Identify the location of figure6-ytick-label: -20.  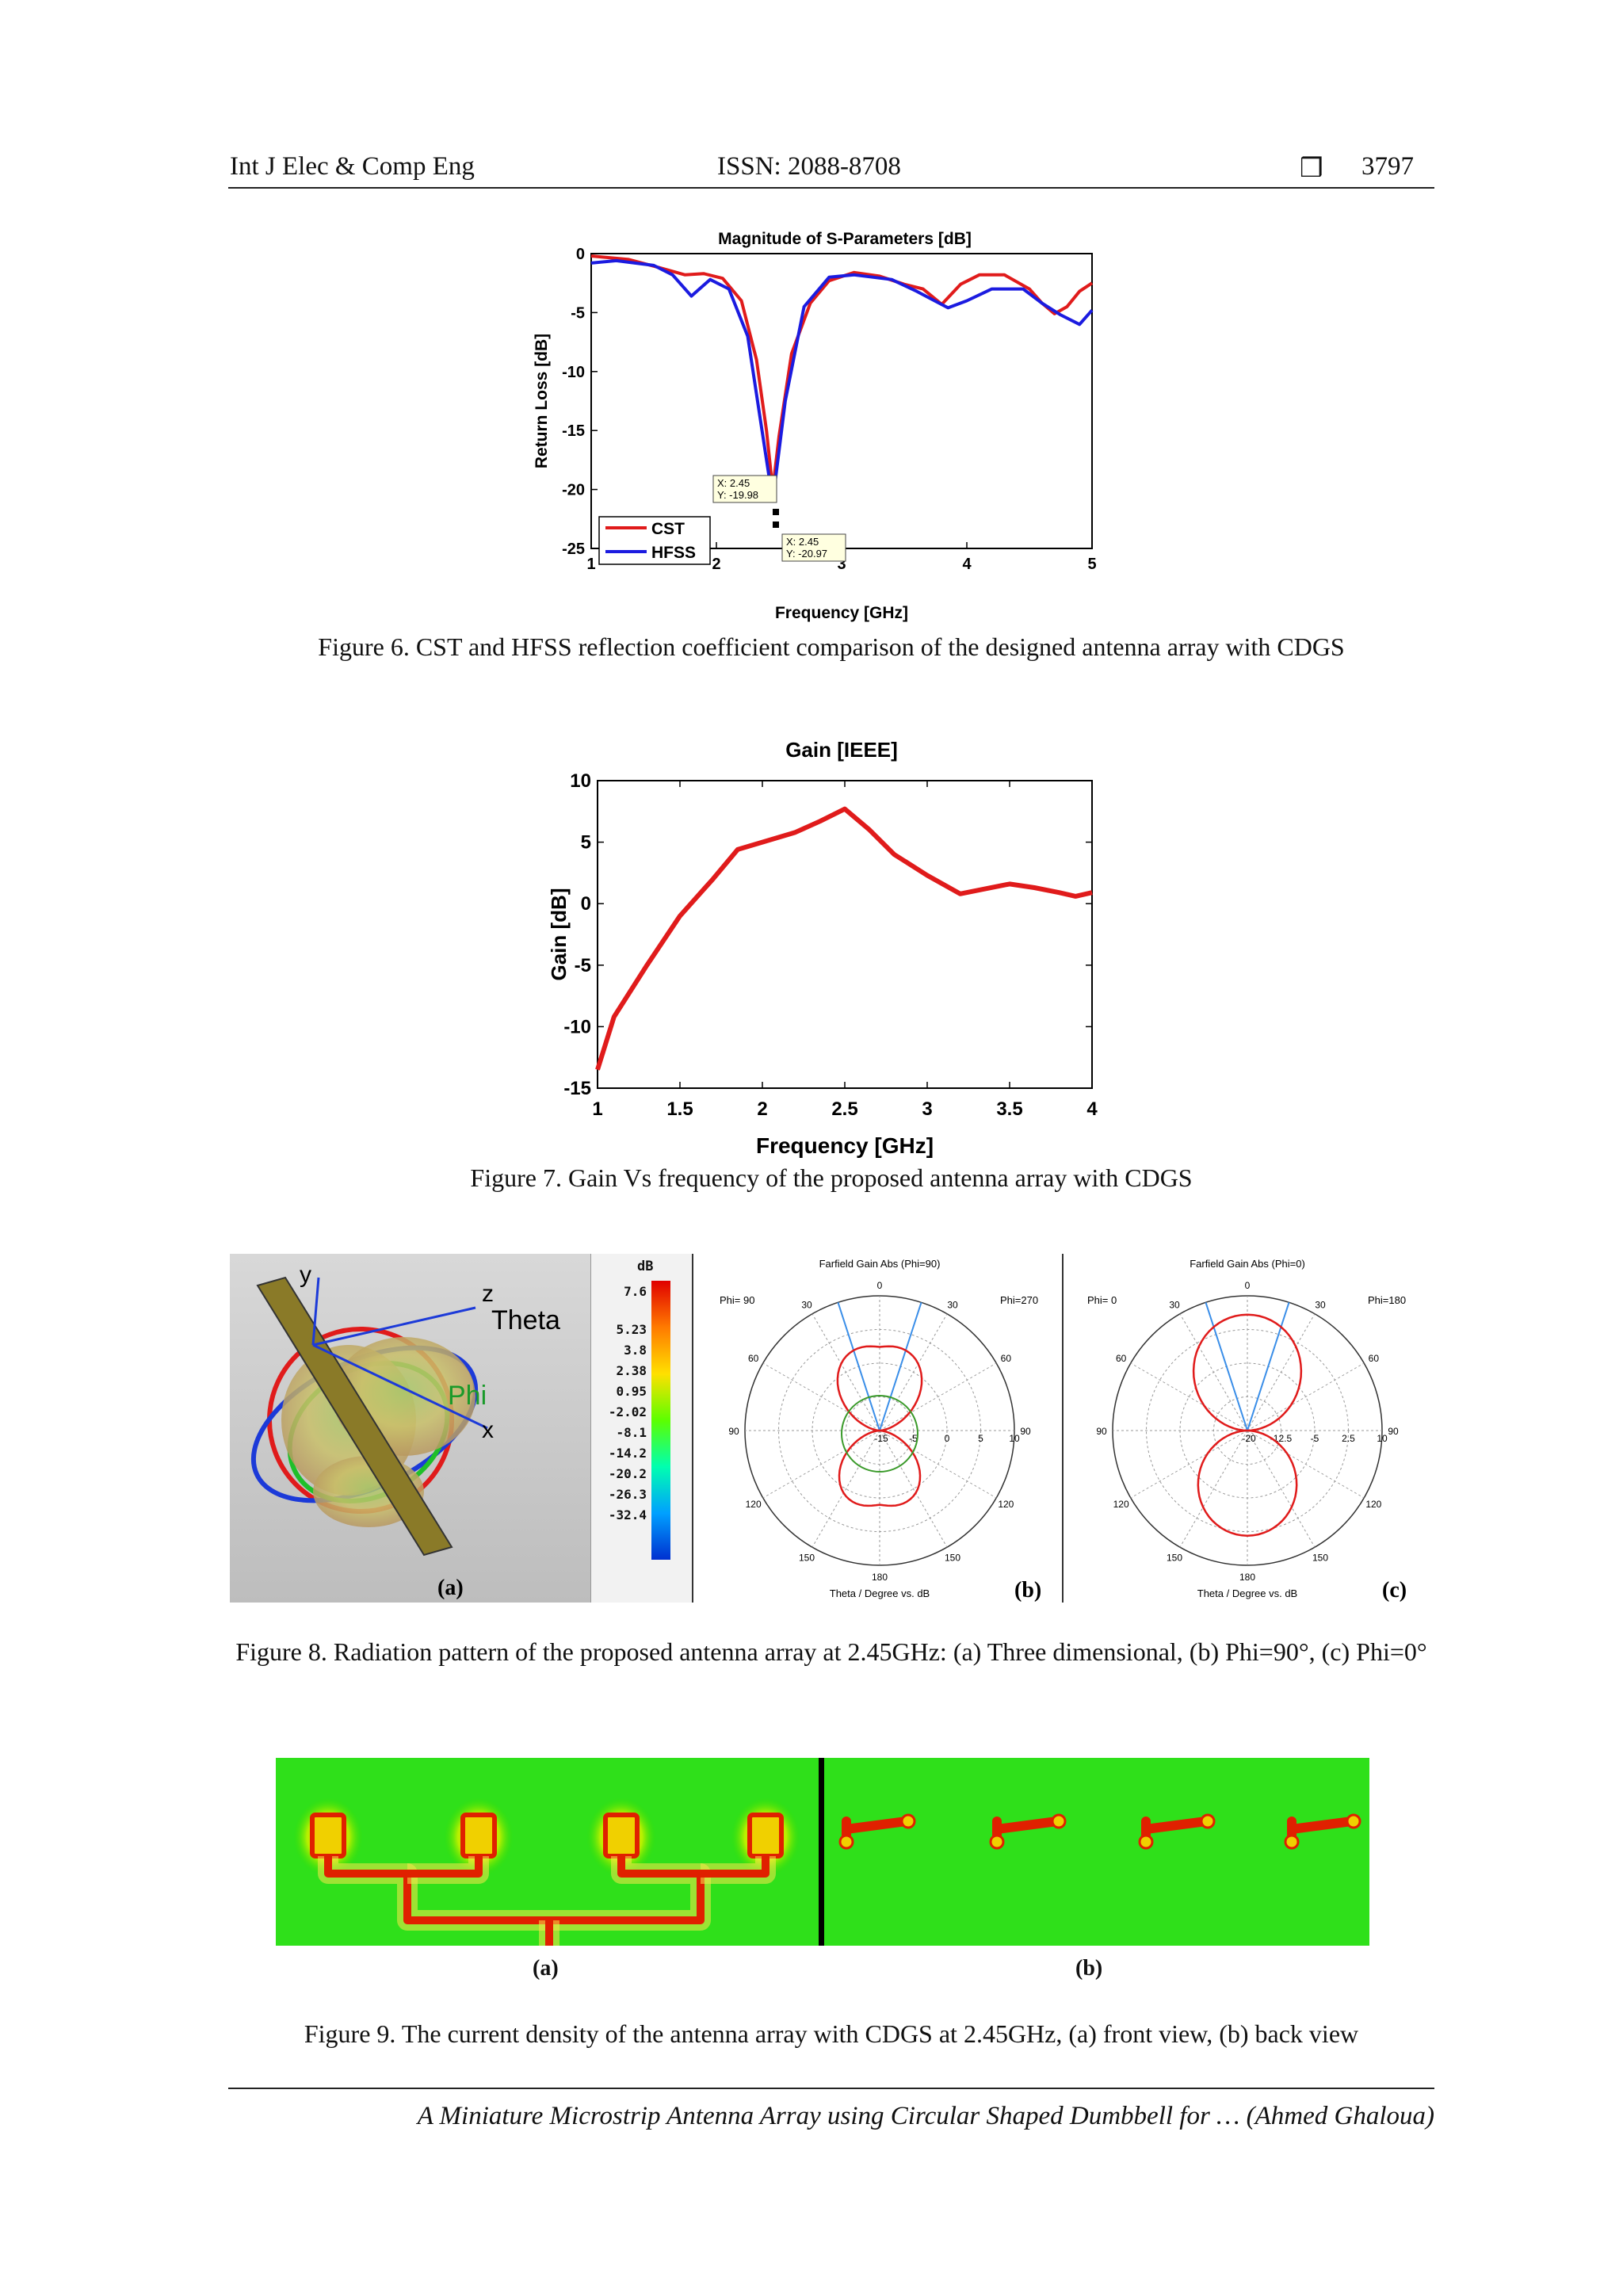
(573, 490).